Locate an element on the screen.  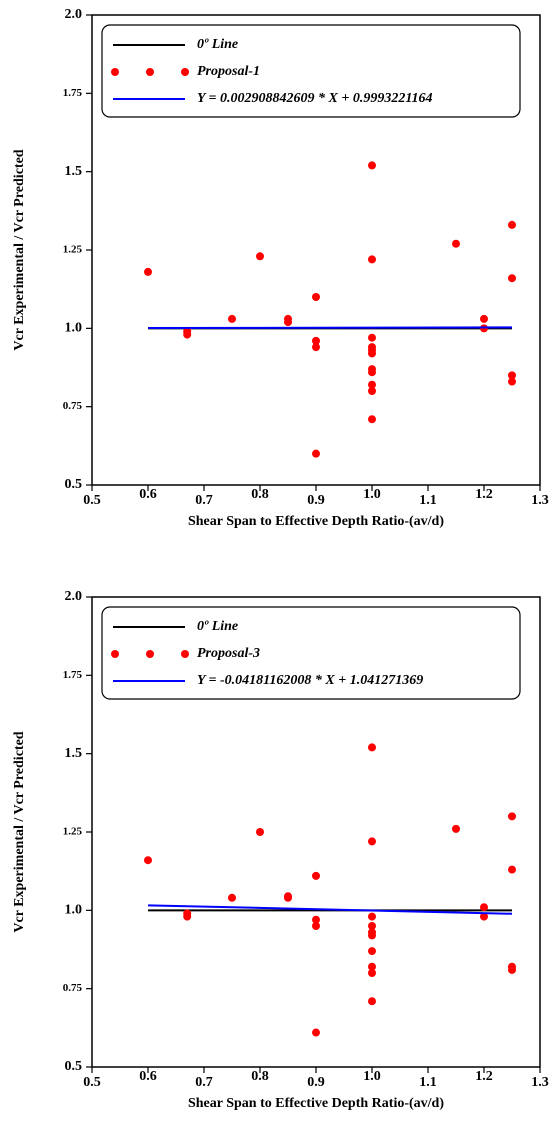
legend-label: Proposal-3 is located at coordinates (228, 653).